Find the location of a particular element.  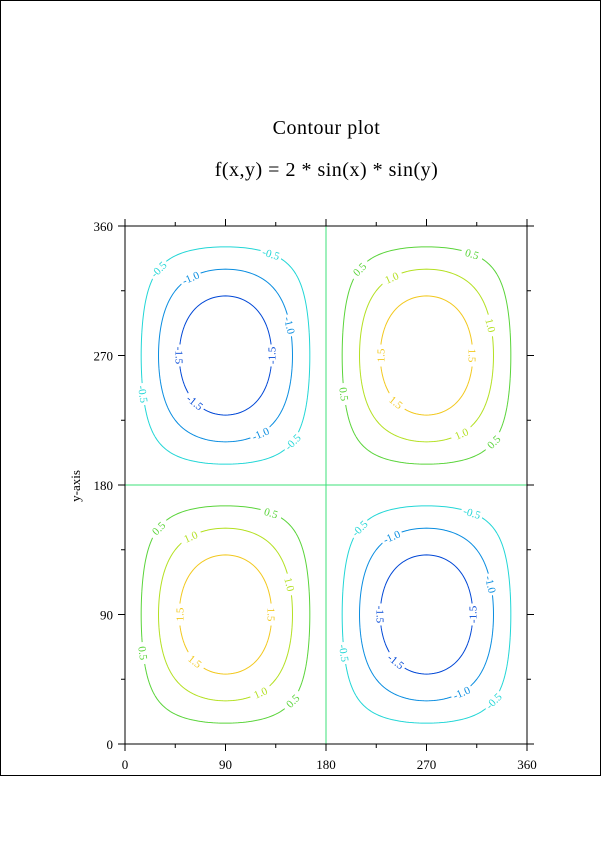

x-tick-label: 90 is located at coordinates (225, 764).